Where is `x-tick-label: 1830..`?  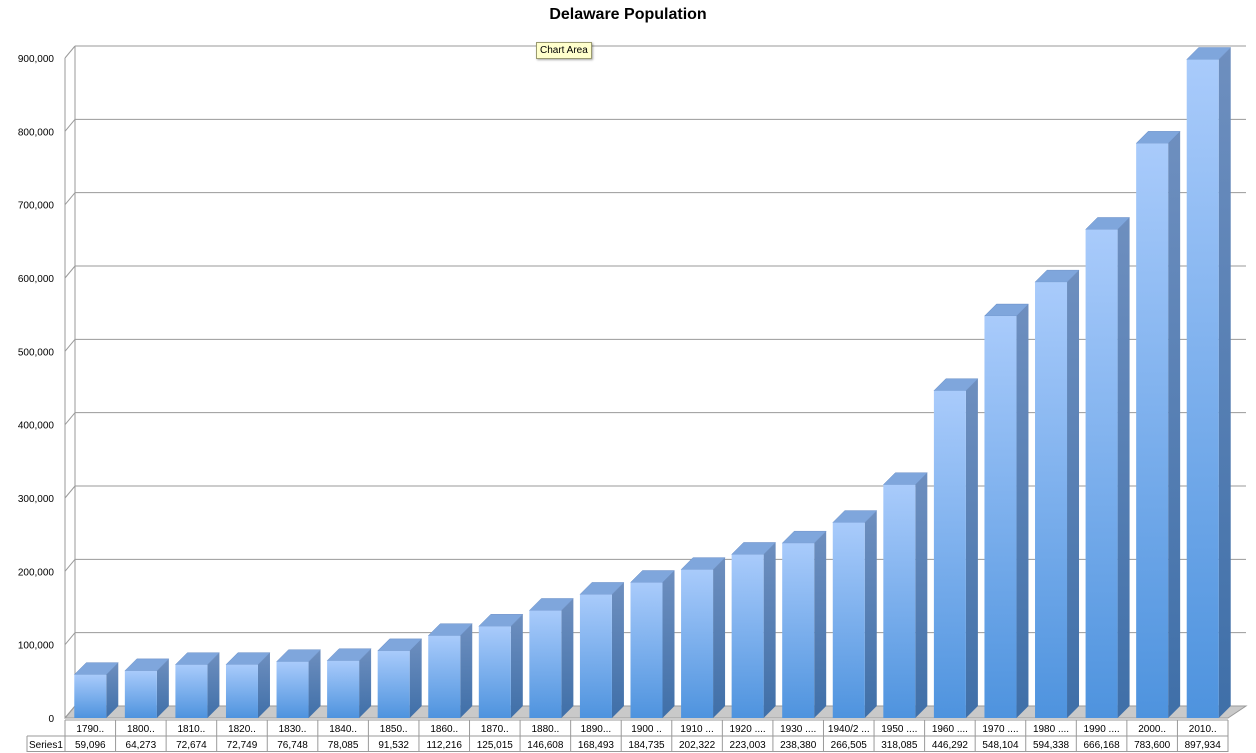 x-tick-label: 1830.. is located at coordinates (293, 729).